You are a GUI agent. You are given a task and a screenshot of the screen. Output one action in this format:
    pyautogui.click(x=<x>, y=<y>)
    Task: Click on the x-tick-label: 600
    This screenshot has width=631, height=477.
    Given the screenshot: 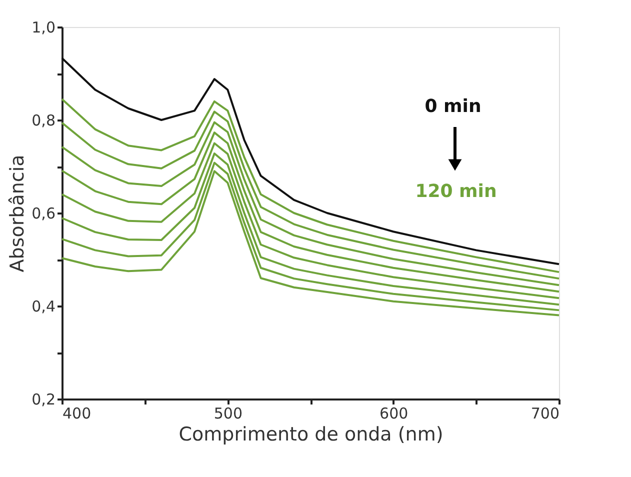 What is the action you would take?
    pyautogui.click(x=394, y=413)
    